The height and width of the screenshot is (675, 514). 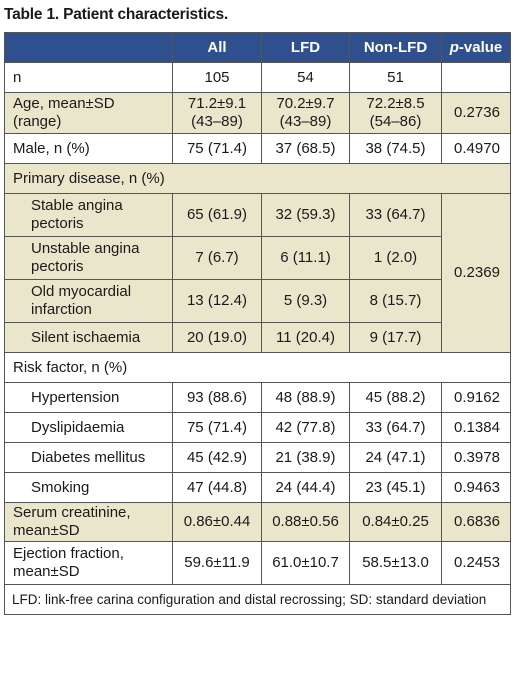 I want to click on cell-all: 105, so click(x=217, y=77).